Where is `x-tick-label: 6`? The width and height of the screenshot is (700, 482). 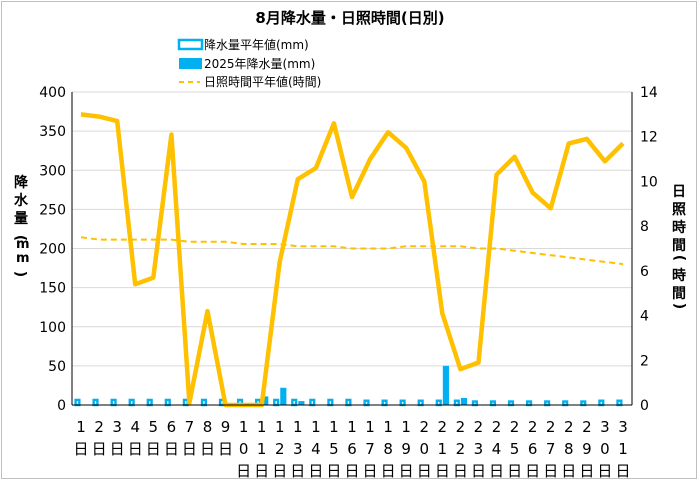 x-tick-label: 6 is located at coordinates (172, 427).